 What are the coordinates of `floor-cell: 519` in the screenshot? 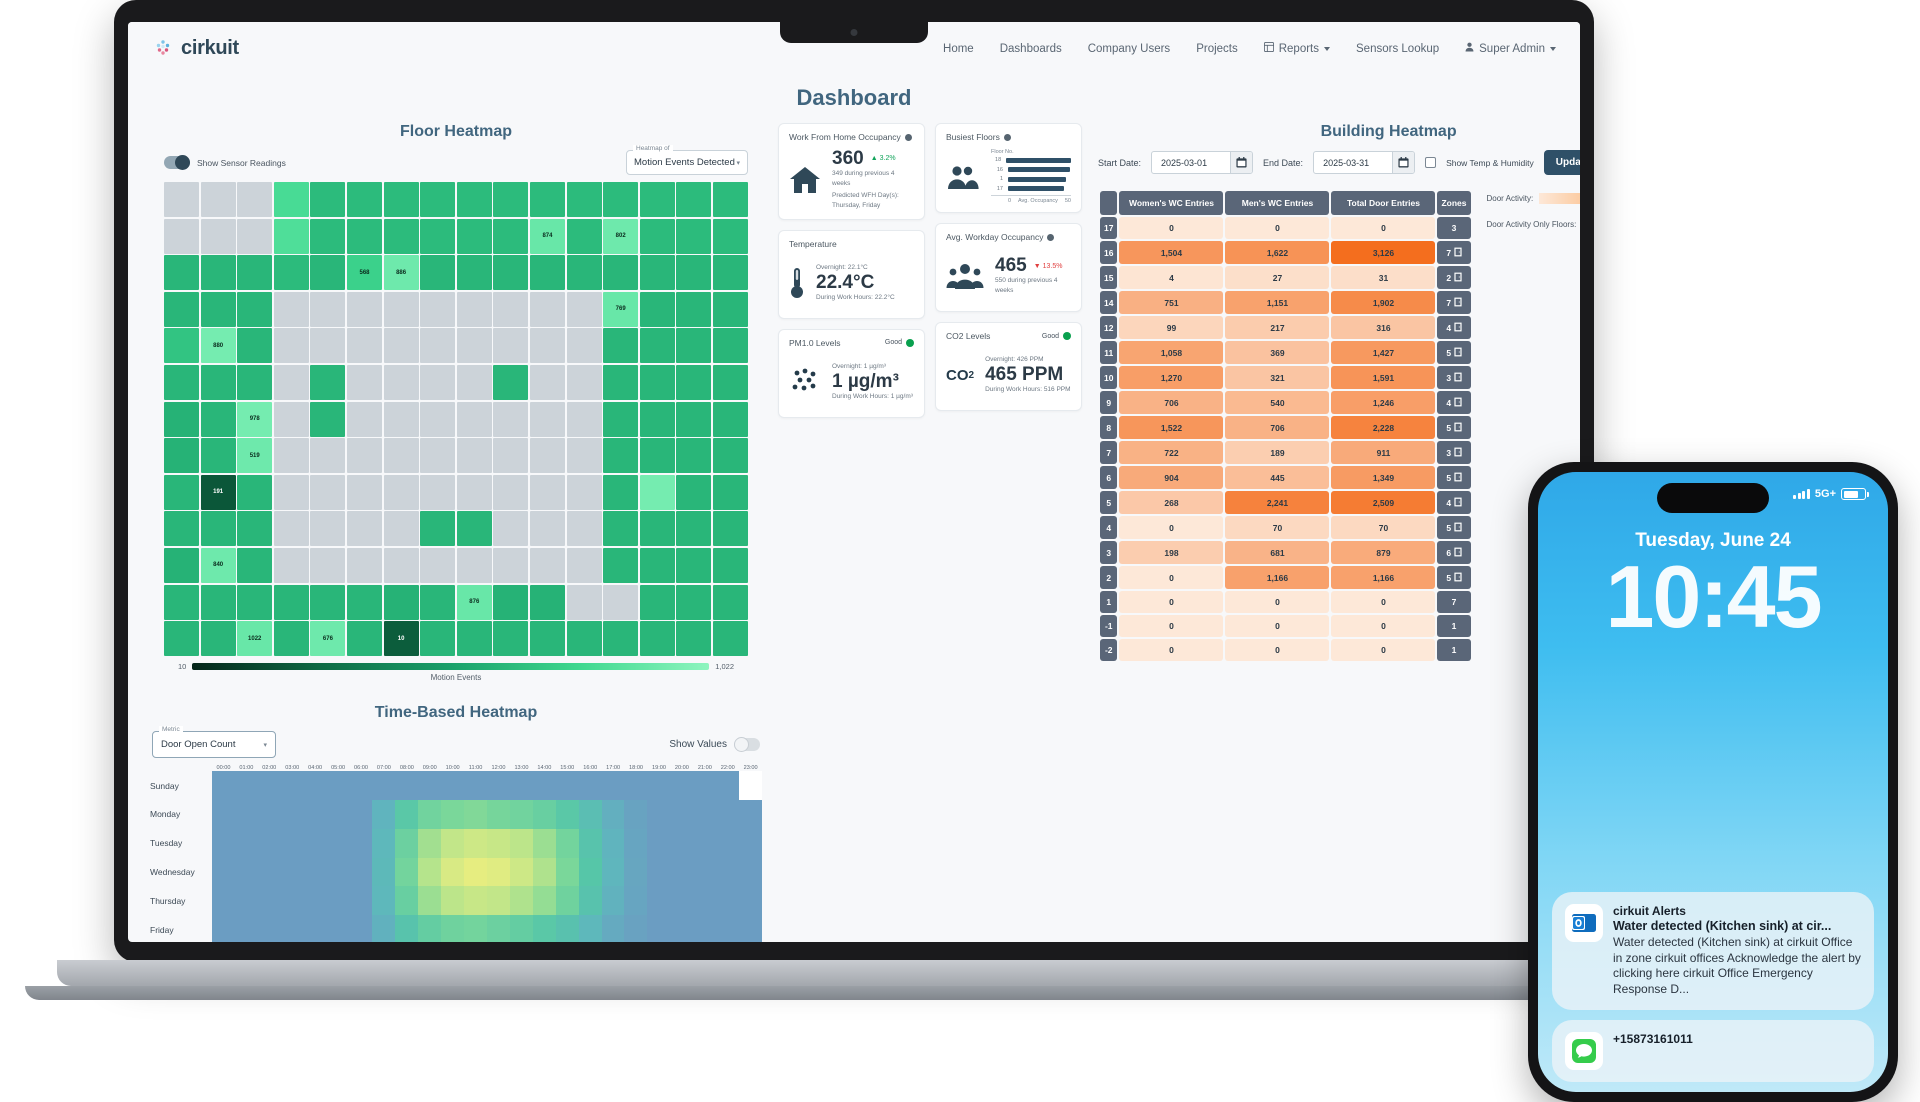 It's located at (255, 456).